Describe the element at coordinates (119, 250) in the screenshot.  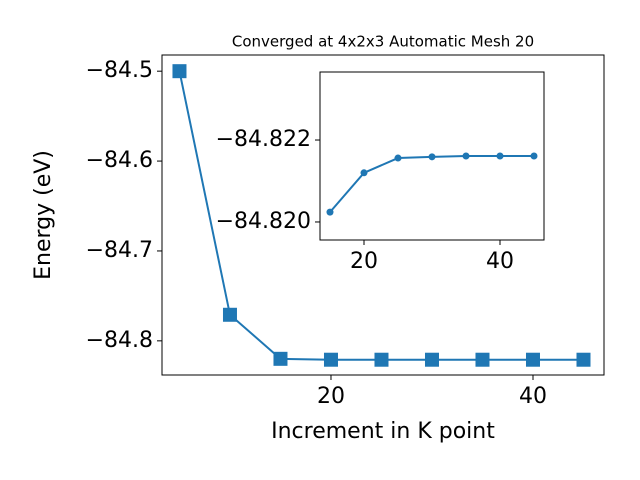
I see `y-tick-label: −84.7` at that location.